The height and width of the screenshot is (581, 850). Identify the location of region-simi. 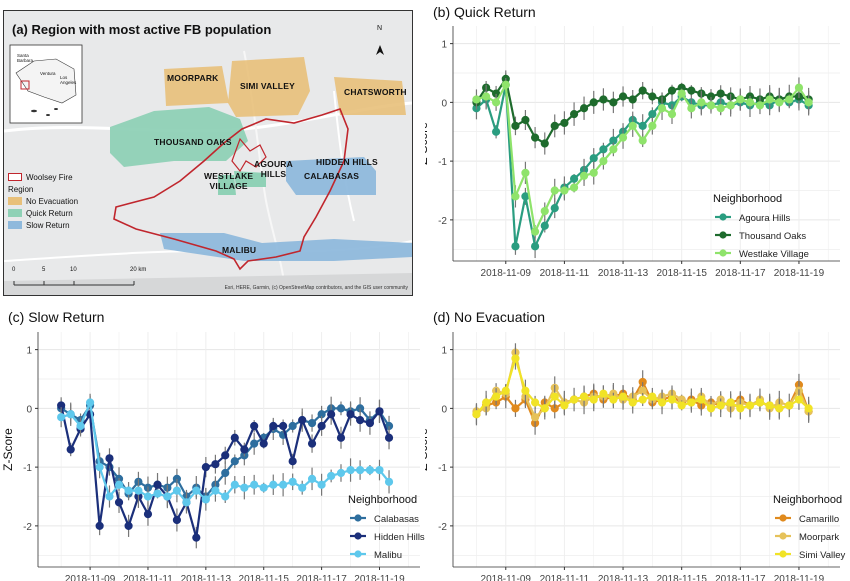
(269, 87).